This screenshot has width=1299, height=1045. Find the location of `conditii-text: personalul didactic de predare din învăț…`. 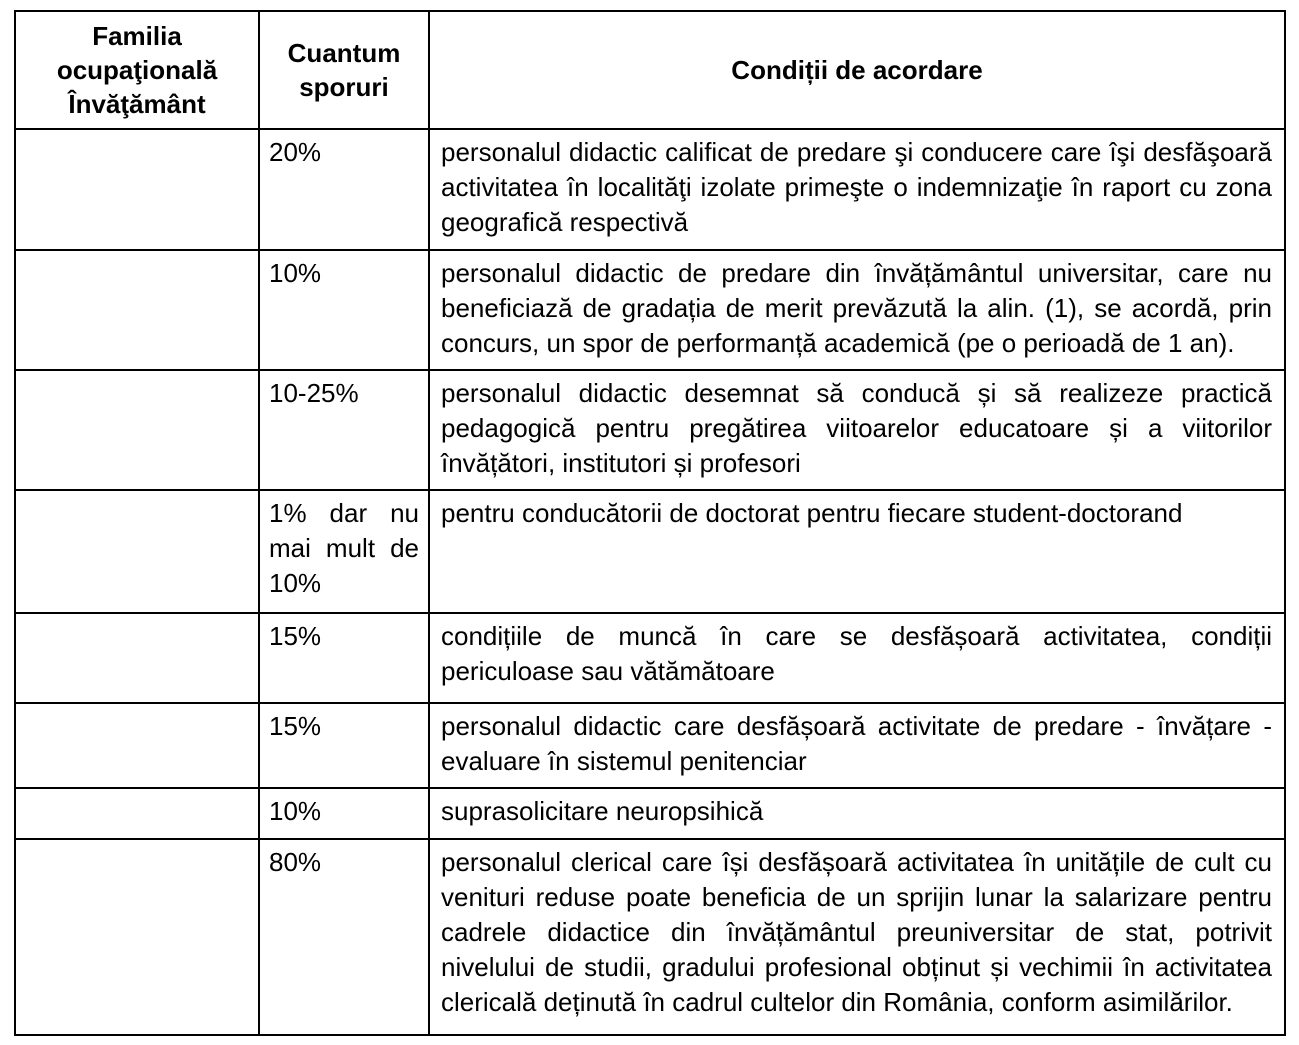

conditii-text: personalul didactic de predare din învăț… is located at coordinates (857, 310).